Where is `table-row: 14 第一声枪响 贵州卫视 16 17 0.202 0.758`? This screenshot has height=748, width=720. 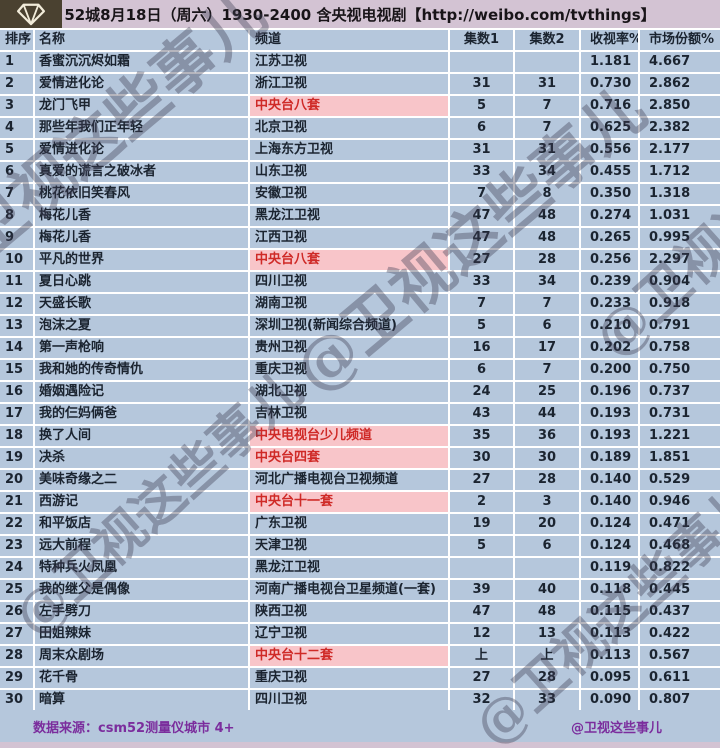 table-row: 14 第一声枪响 贵州卫视 16 17 0.202 0.758 is located at coordinates (360, 348).